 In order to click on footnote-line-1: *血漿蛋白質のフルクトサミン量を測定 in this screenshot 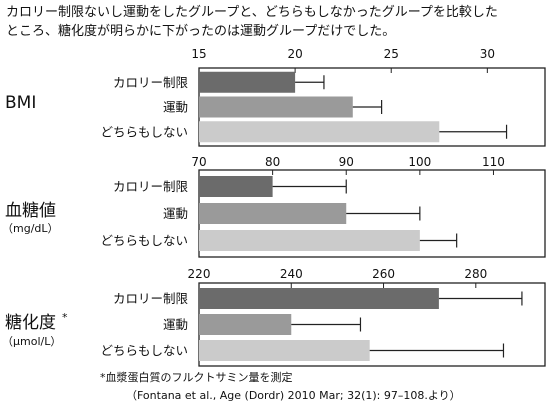, I will do `click(196, 377)`.